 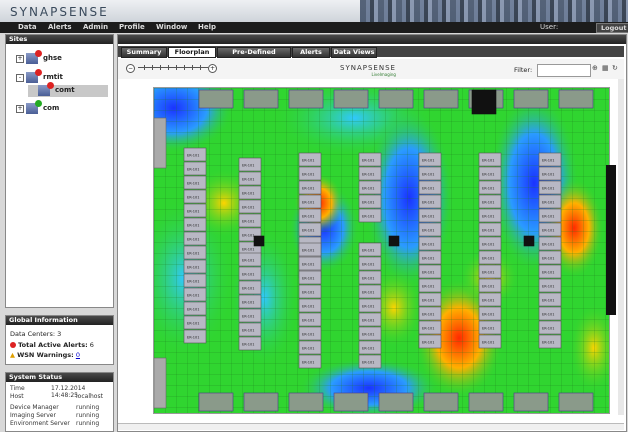 What do you see at coordinates (564, 70) in the screenshot?
I see `filter-input` at bounding box center [564, 70].